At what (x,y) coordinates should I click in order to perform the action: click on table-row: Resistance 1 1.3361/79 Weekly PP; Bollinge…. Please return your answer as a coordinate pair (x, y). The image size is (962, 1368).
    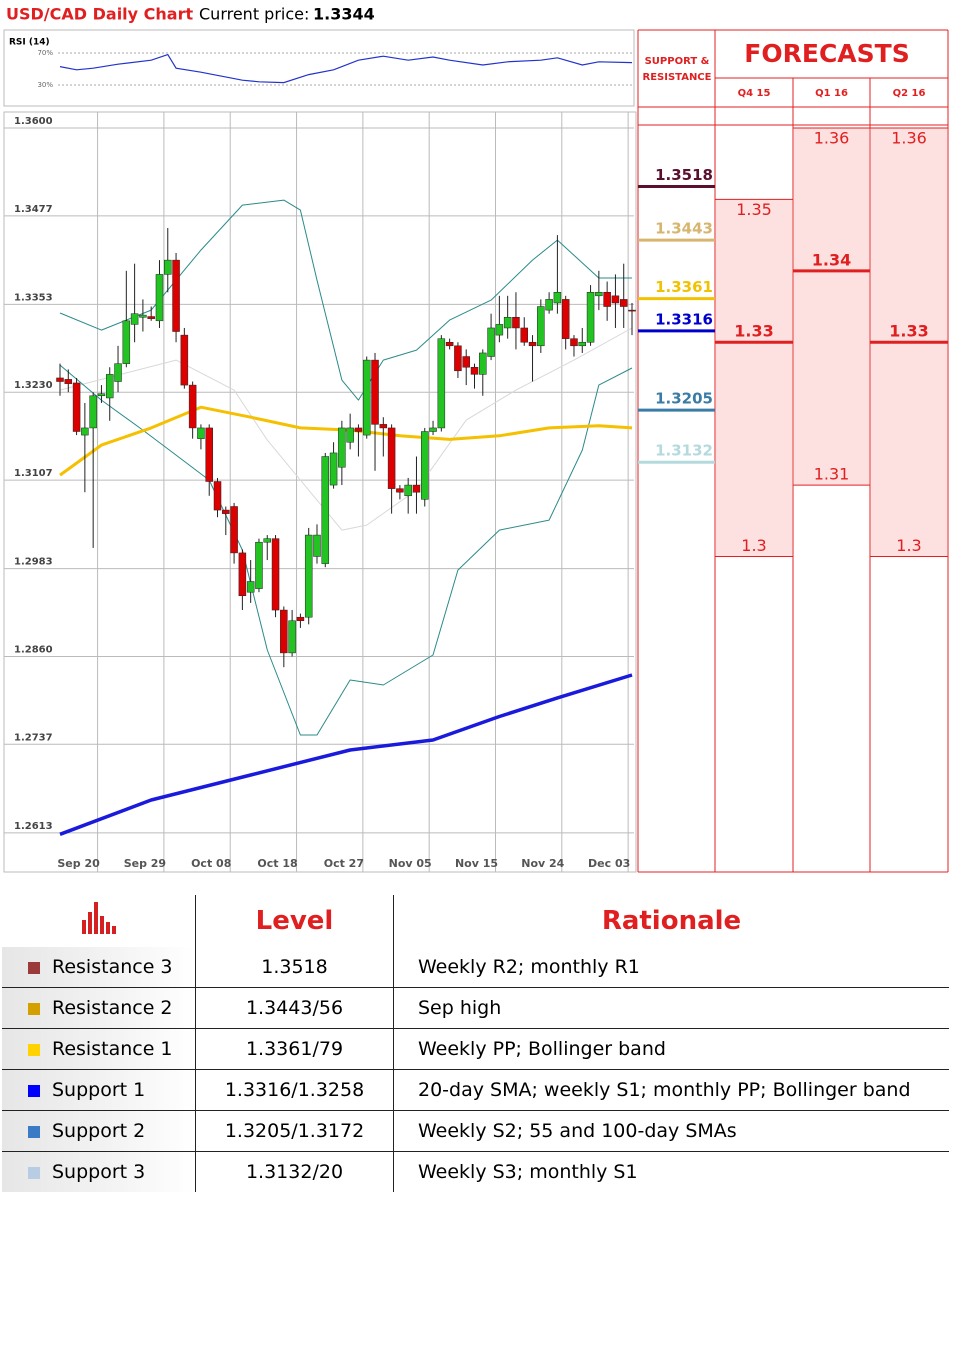
    Looking at the image, I should click on (475, 1049).